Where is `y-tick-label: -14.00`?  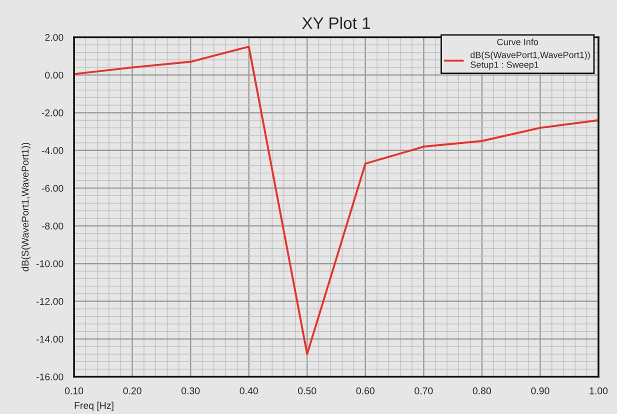 y-tick-label: -14.00 is located at coordinates (50, 339).